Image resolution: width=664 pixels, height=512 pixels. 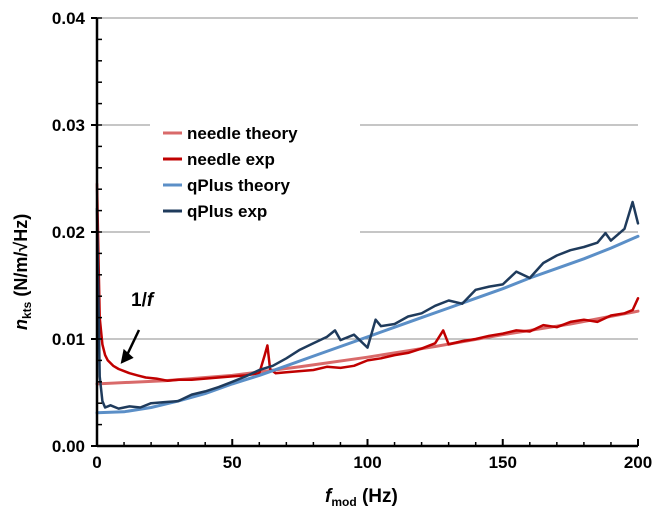 What do you see at coordinates (151, 300) in the screenshot?
I see `annotation-text-variable: f` at bounding box center [151, 300].